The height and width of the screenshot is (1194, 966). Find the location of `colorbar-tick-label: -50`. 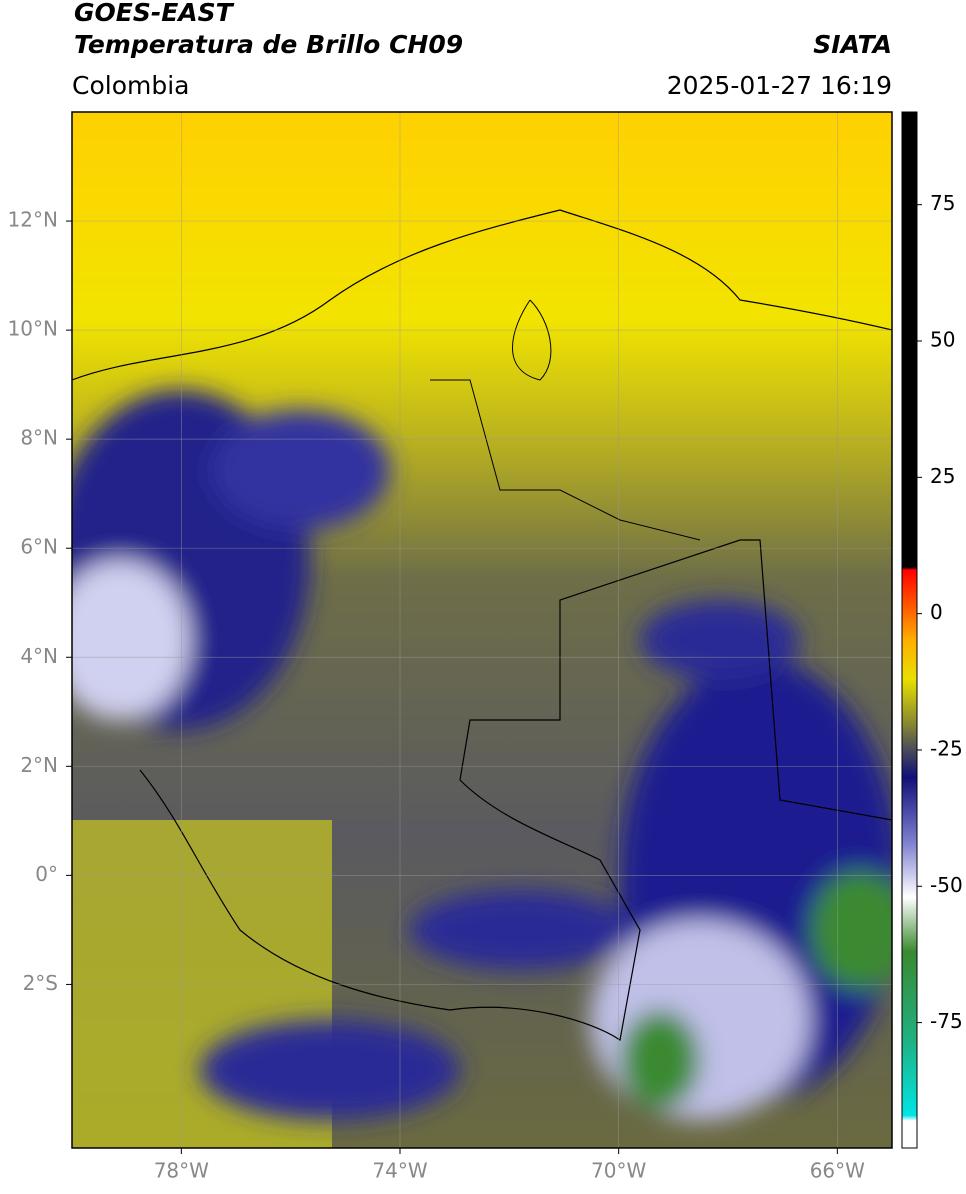

colorbar-tick-label: -50 is located at coordinates (946, 885).